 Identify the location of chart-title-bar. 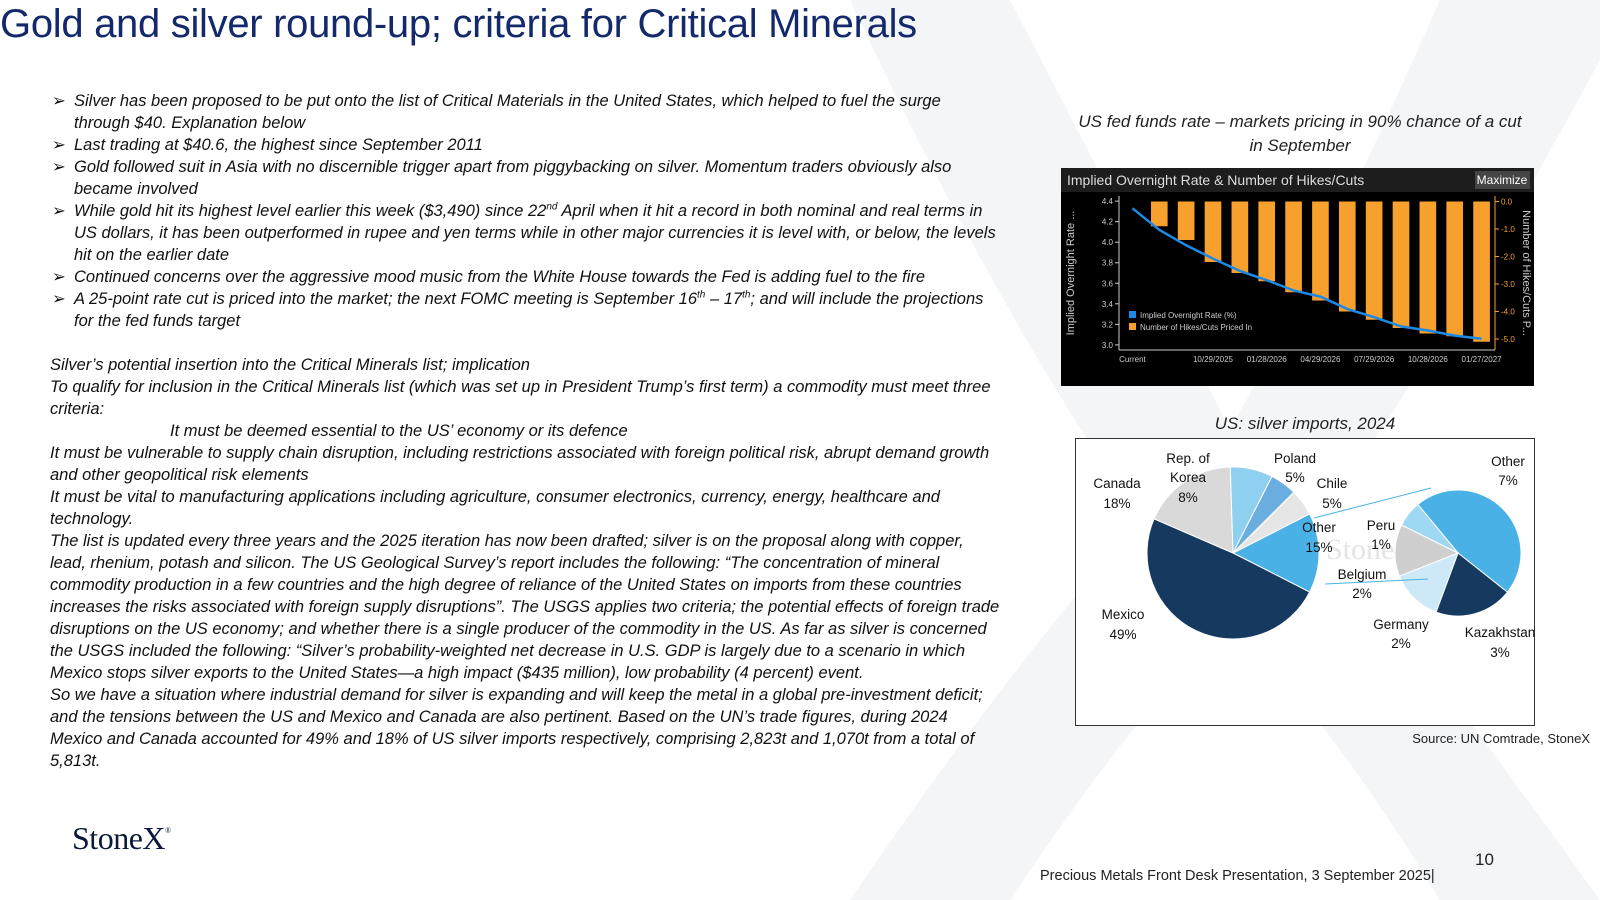
(1297, 180).